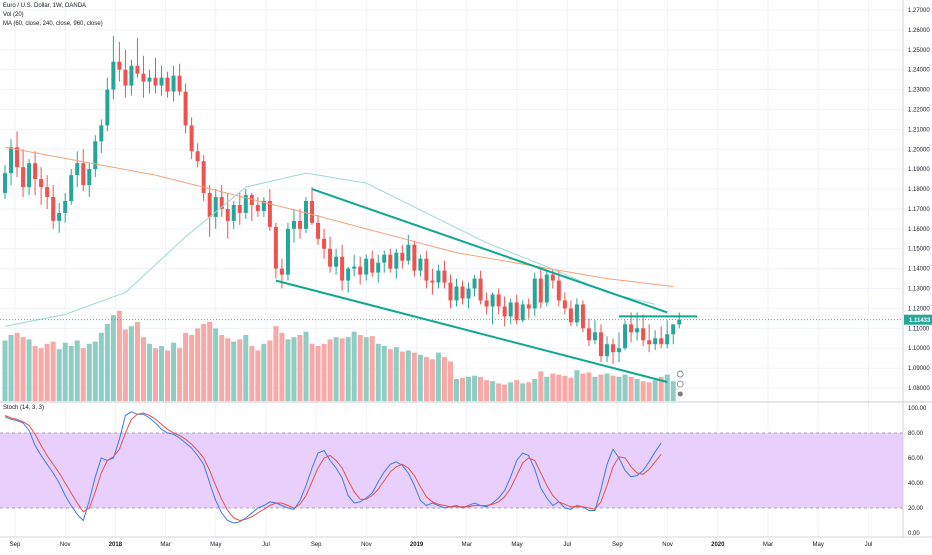  I want to click on ma-legend: MA (60, close, 240, close, 960, close), so click(53, 24).